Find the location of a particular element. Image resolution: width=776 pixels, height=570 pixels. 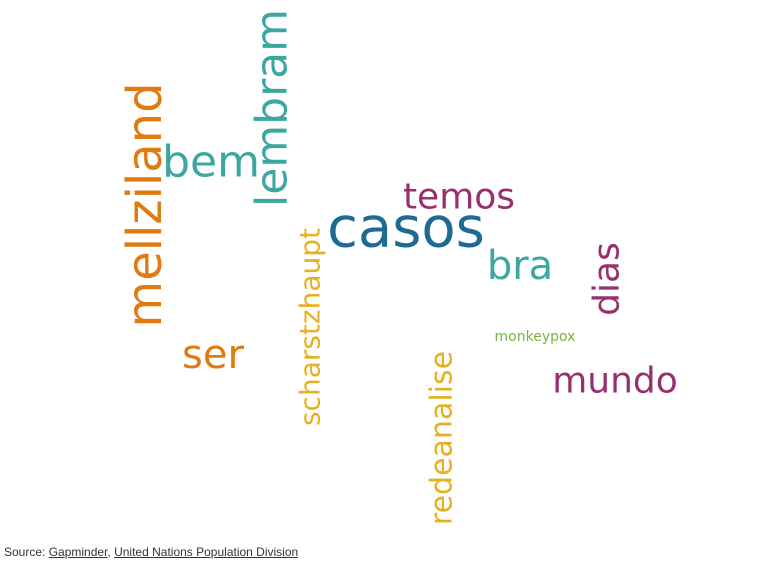

un-population-link: United Nations Population Division is located at coordinates (206, 552).